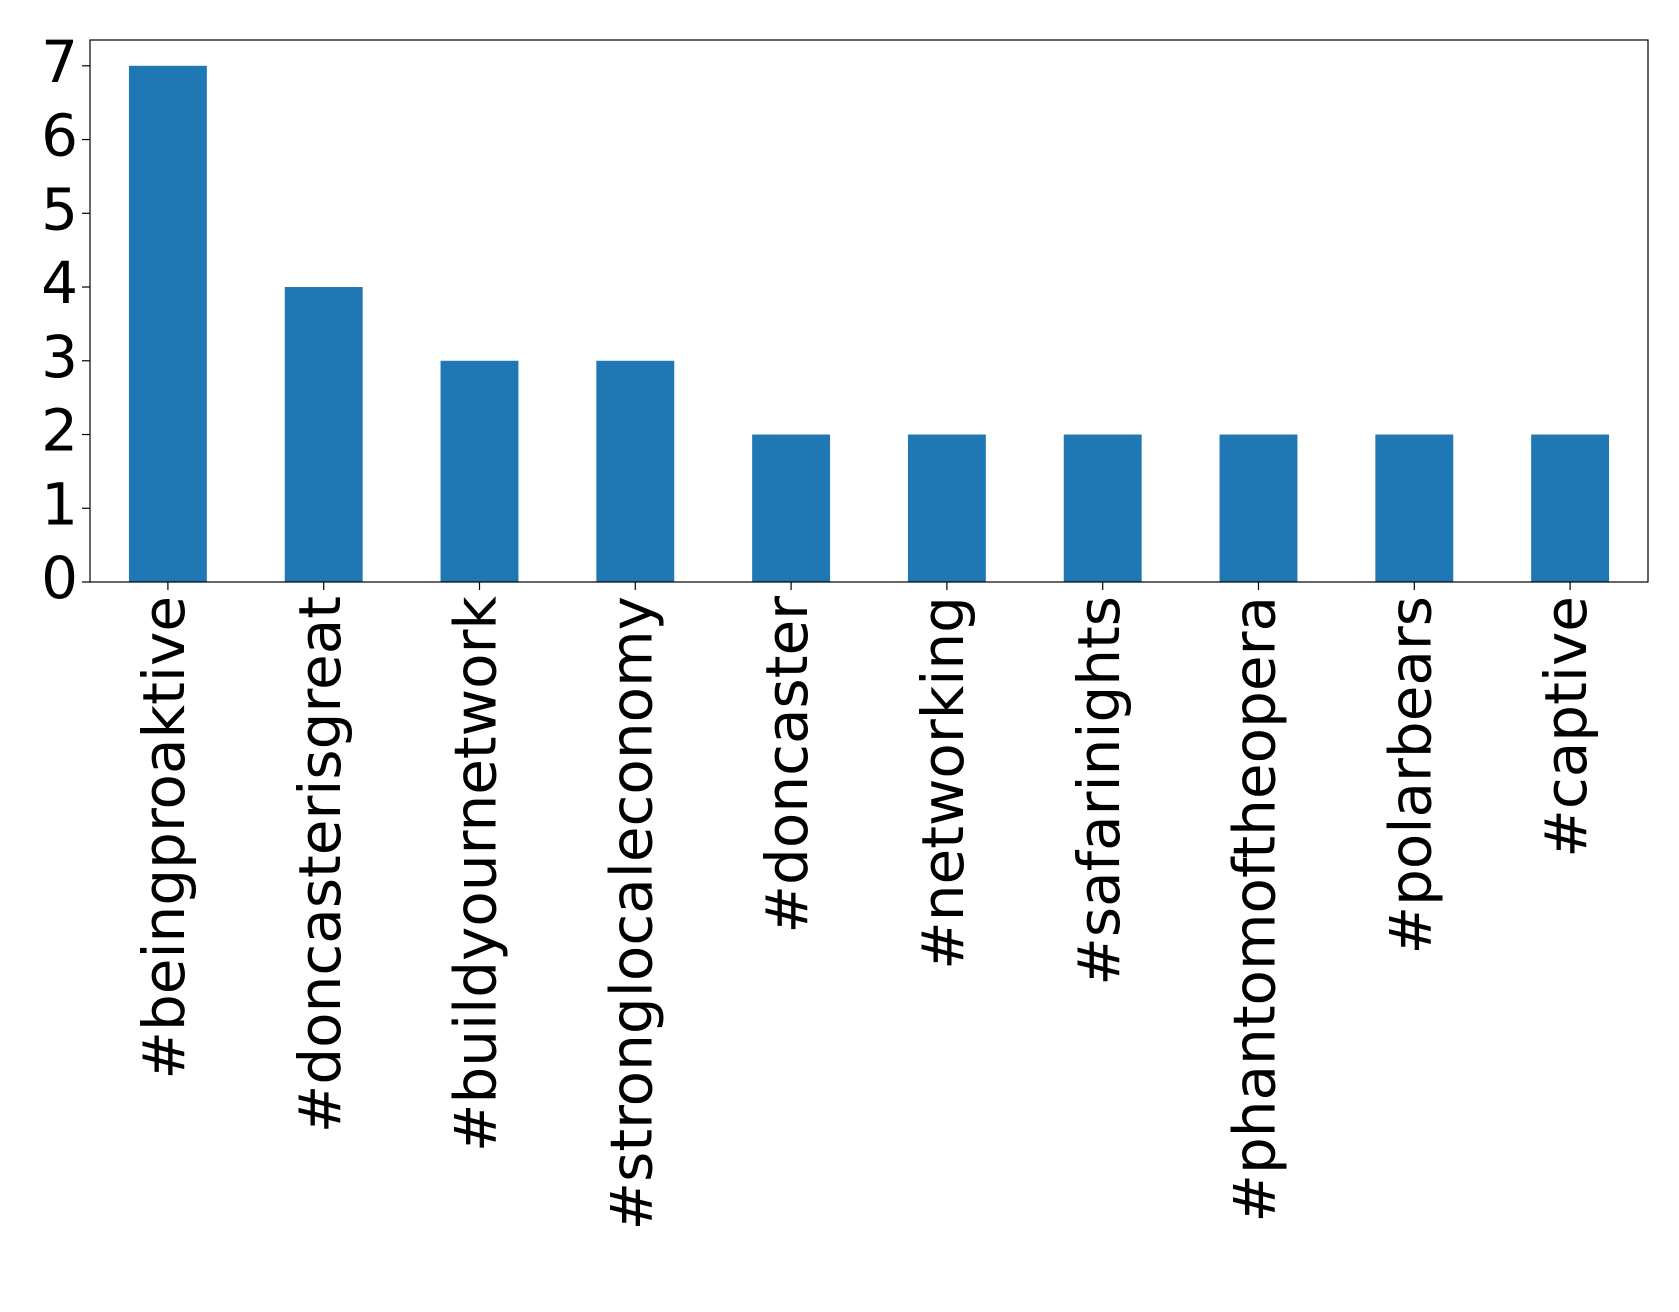 This screenshot has height=1312, width=1679. Describe the element at coordinates (1255, 909) in the screenshot. I see `x-tick-label: #phantomoftheopera` at that location.